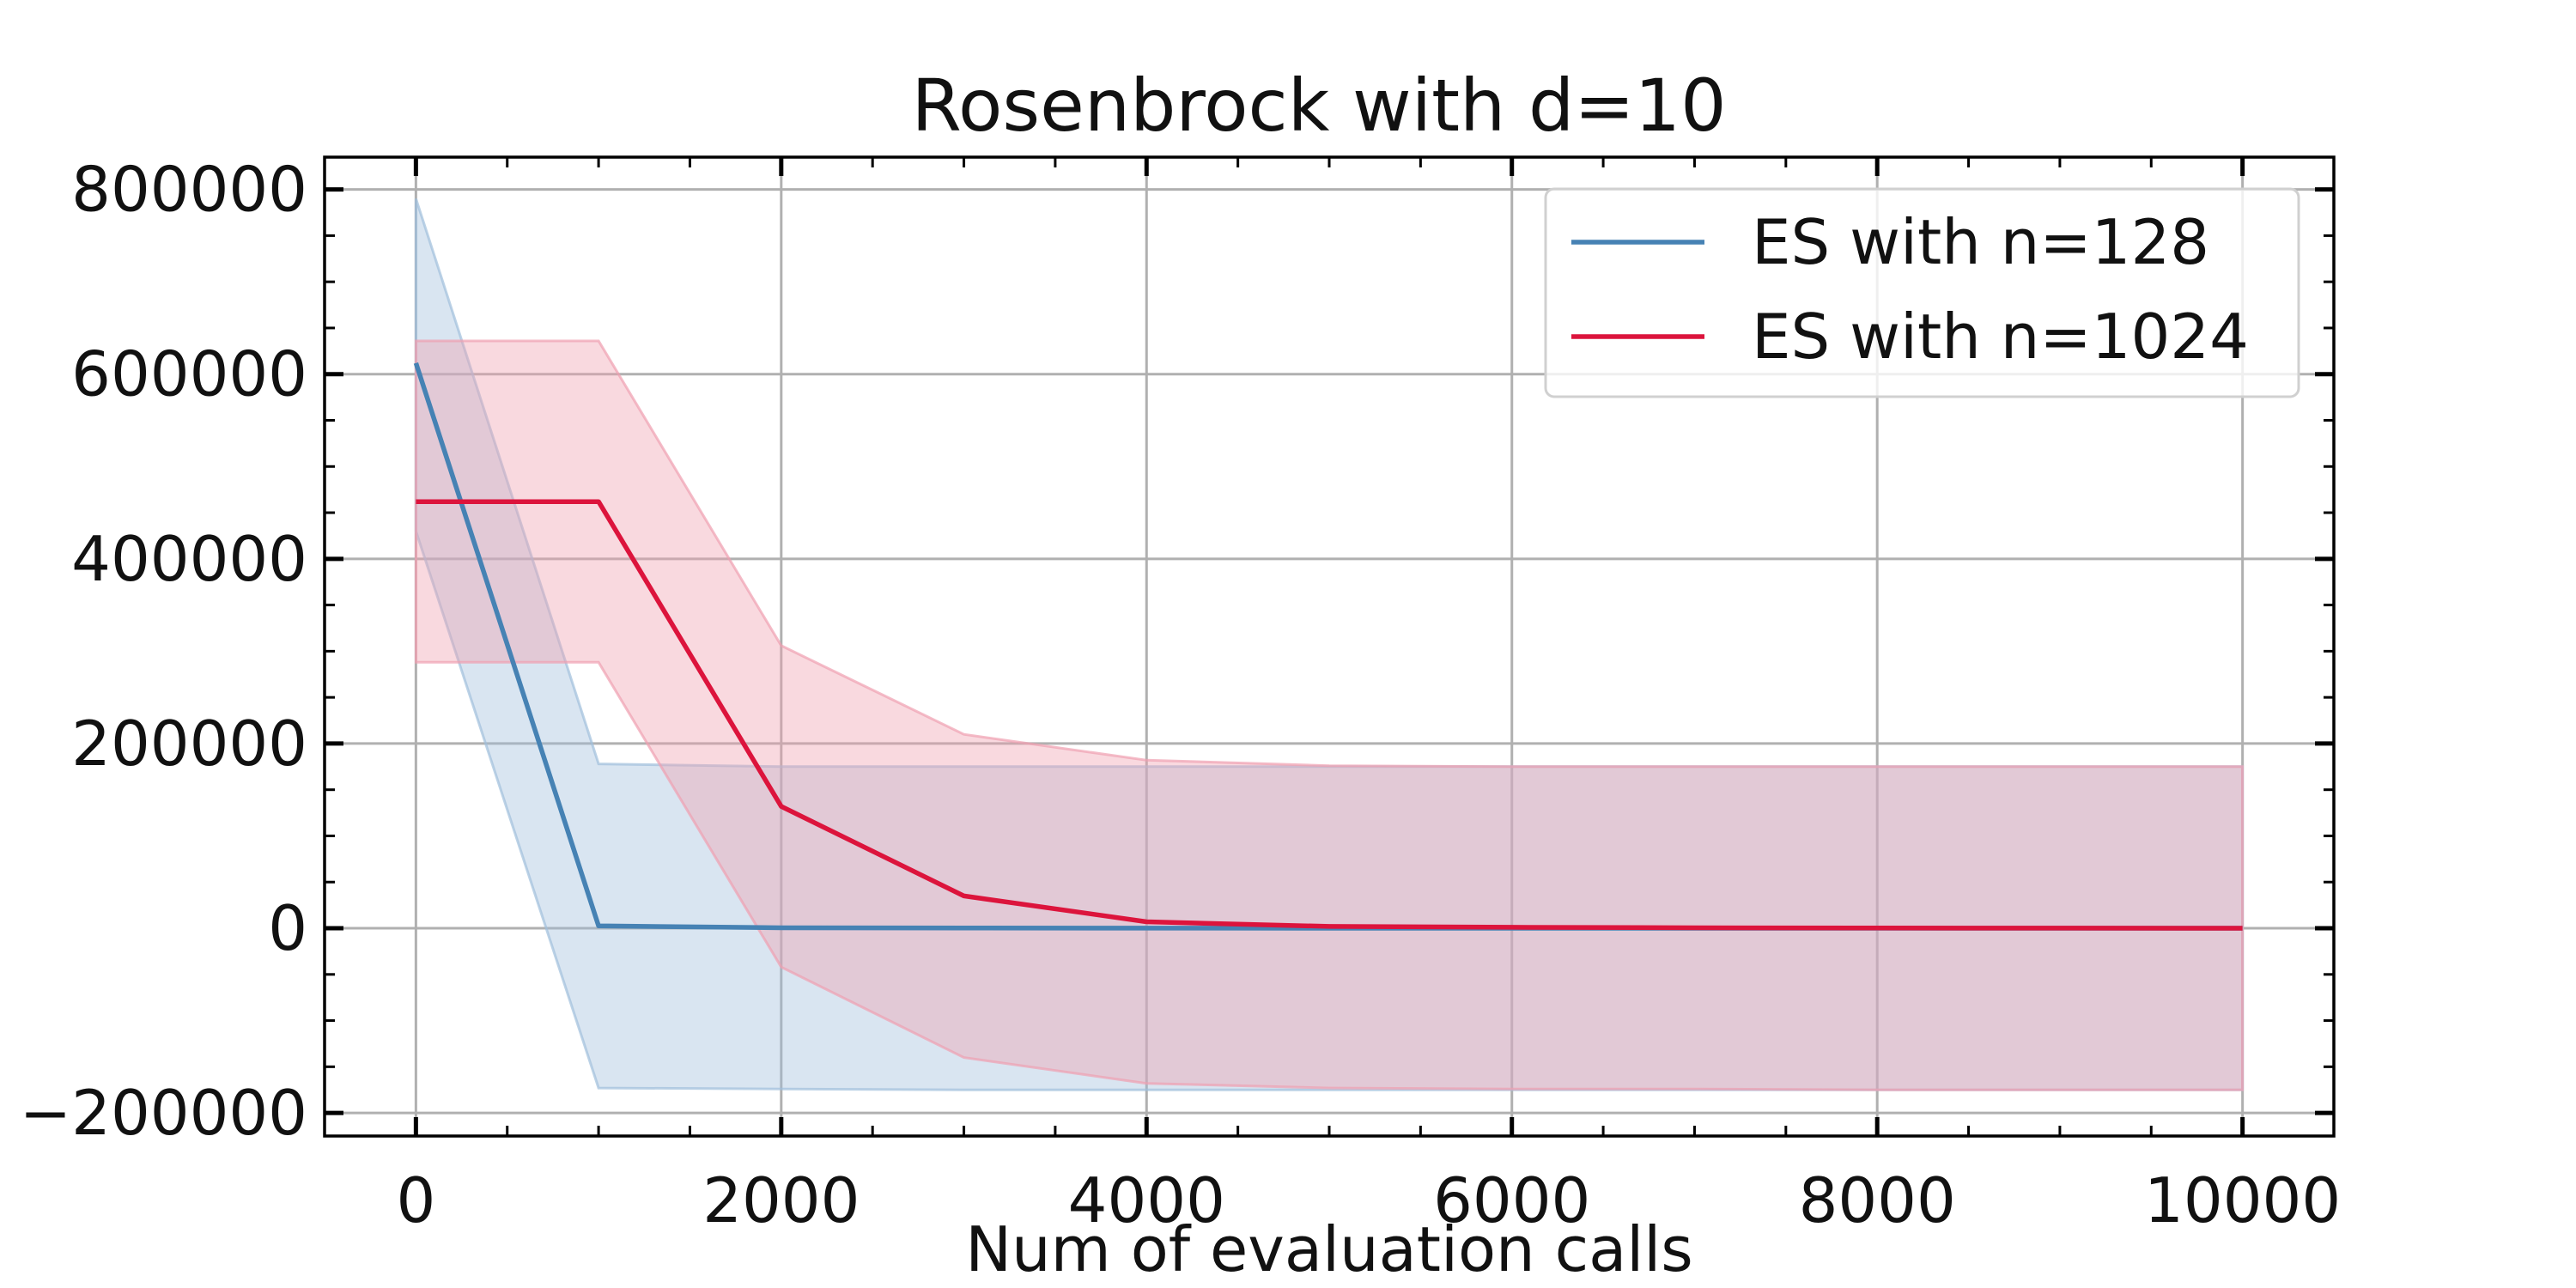 This screenshot has width=2576, height=1288. I want to click on x-tick-label: 0, so click(415, 1200).